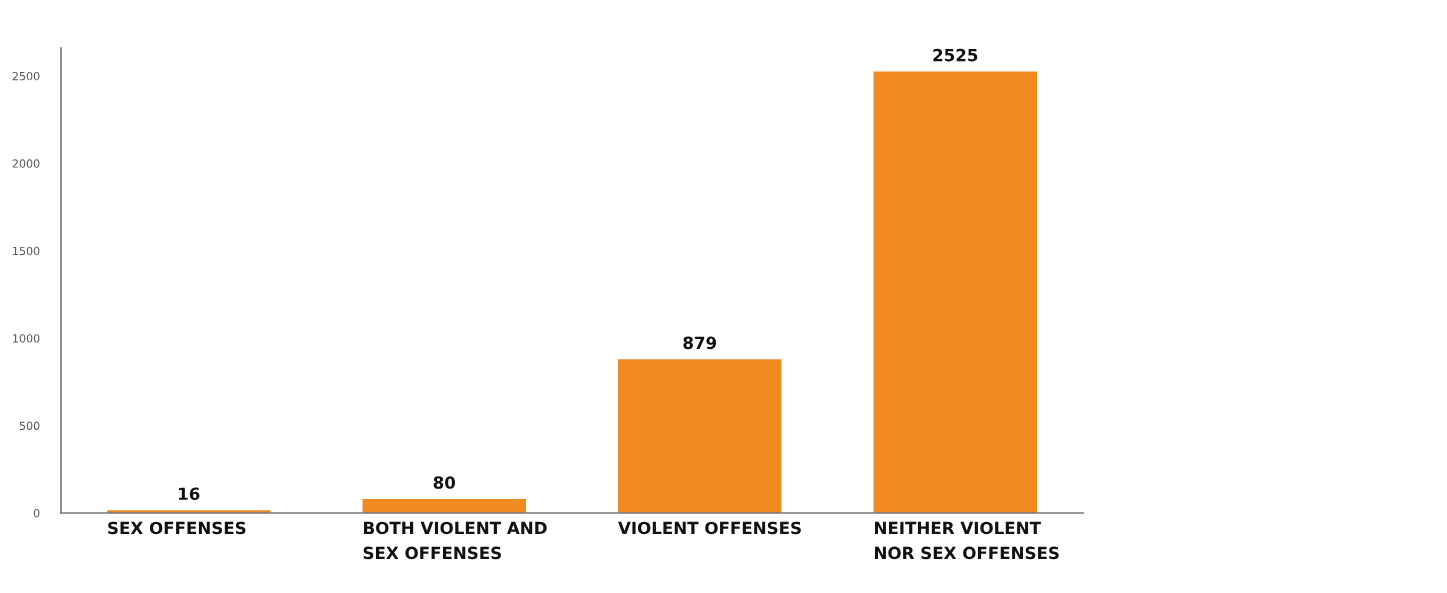 The width and height of the screenshot is (1447, 593). I want to click on y-tick-label: 0, so click(36, 513).